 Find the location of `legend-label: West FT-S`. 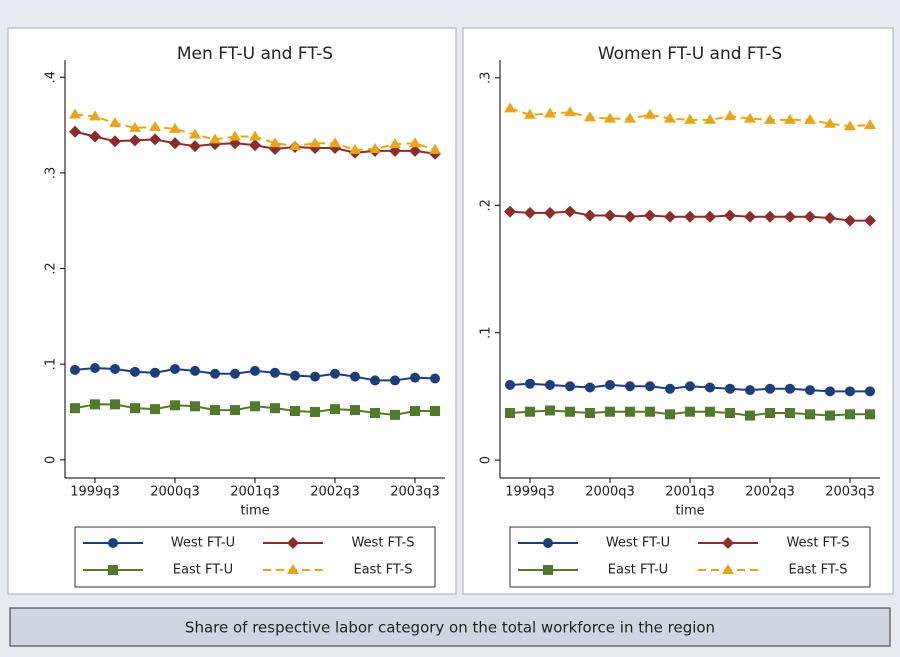

legend-label: West FT-S is located at coordinates (382, 543).